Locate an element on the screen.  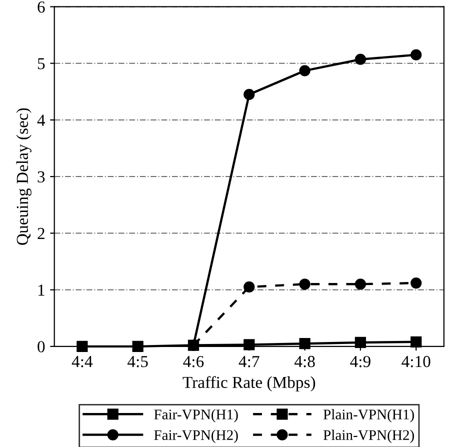
y-tick-label: 5 is located at coordinates (41, 64).